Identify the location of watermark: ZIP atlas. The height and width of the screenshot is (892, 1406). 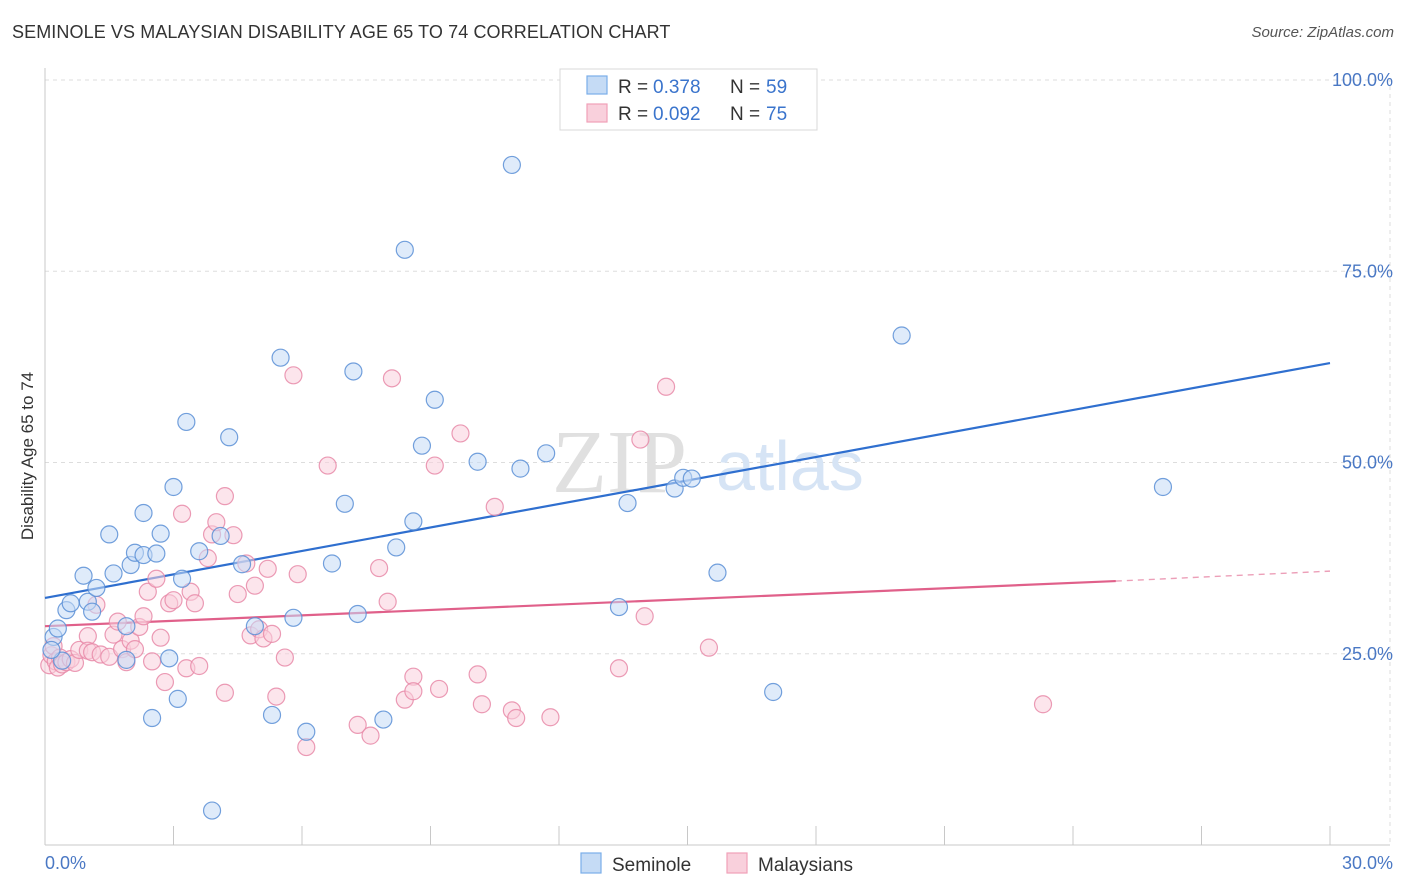
(708, 462).